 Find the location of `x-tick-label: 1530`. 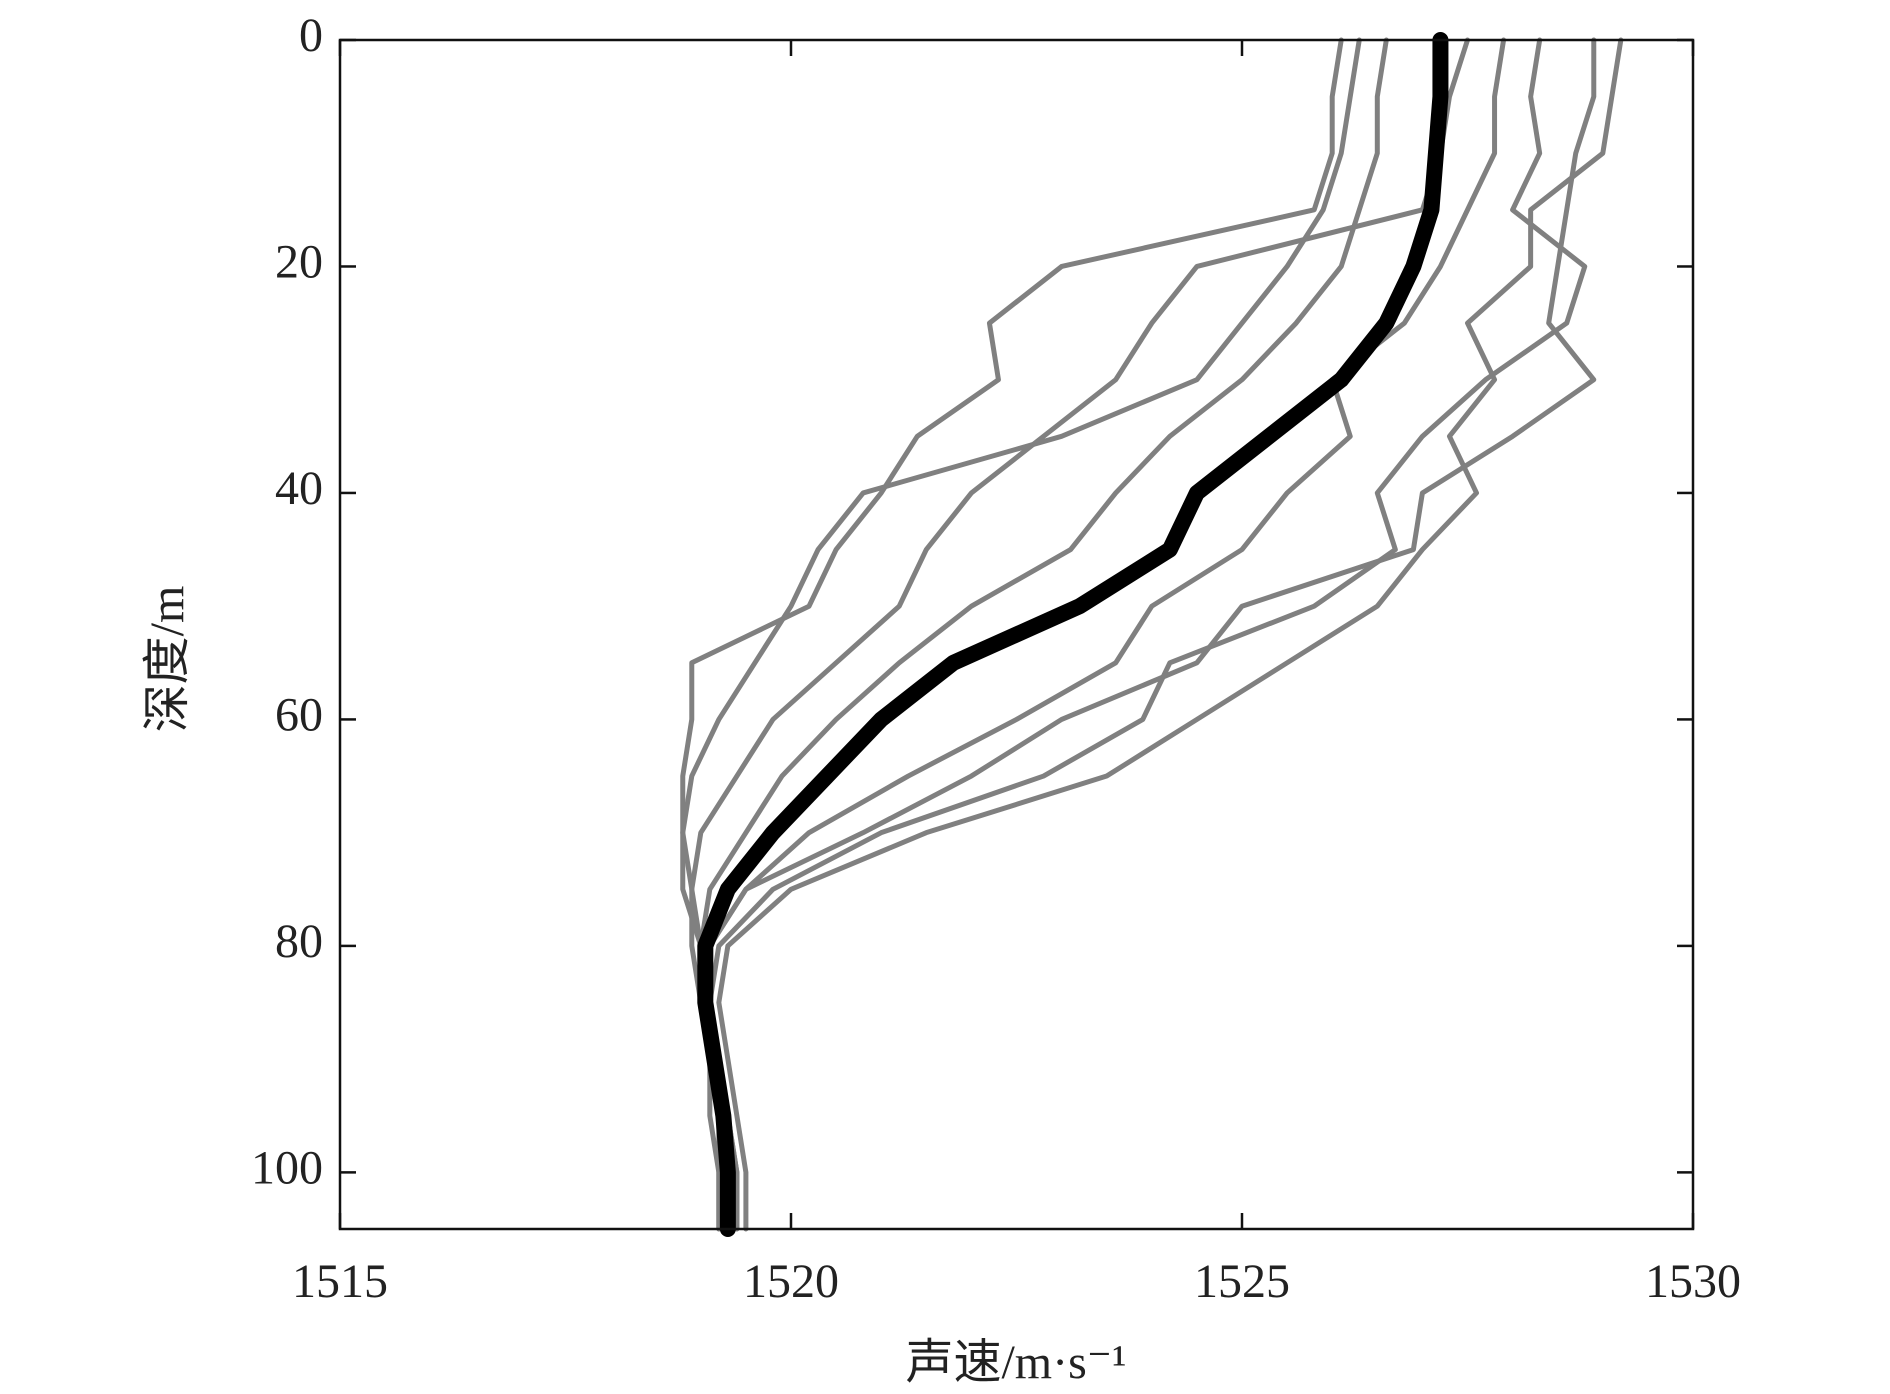

x-tick-label: 1530 is located at coordinates (1693, 1281).